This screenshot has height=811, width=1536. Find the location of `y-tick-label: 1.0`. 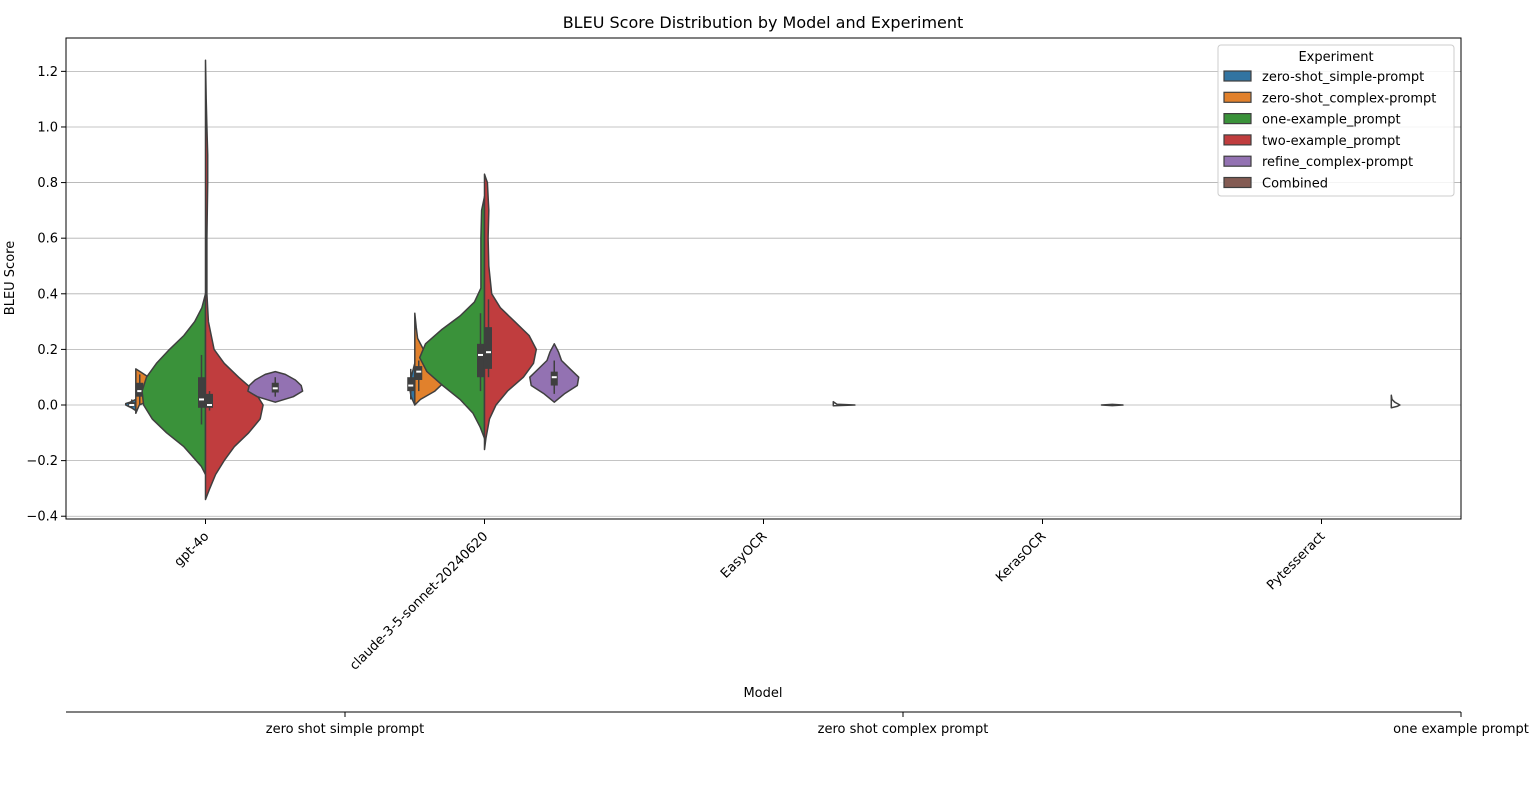

y-tick-label: 1.0 is located at coordinates (47, 127).